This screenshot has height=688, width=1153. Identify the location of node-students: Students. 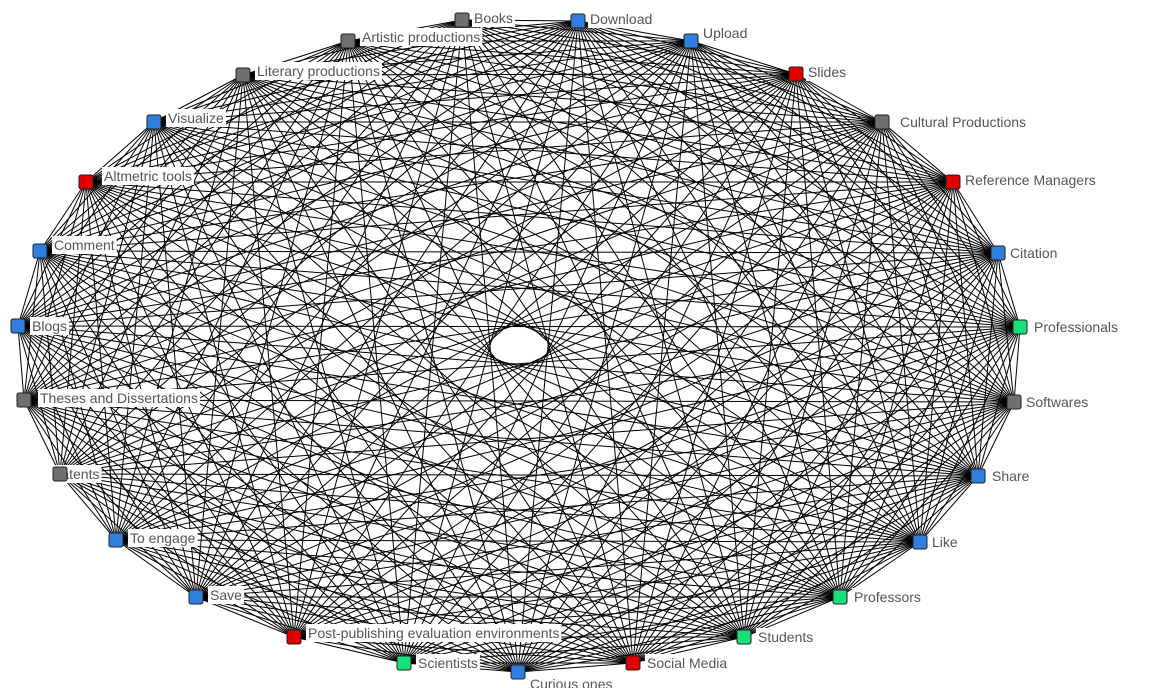
(776, 637).